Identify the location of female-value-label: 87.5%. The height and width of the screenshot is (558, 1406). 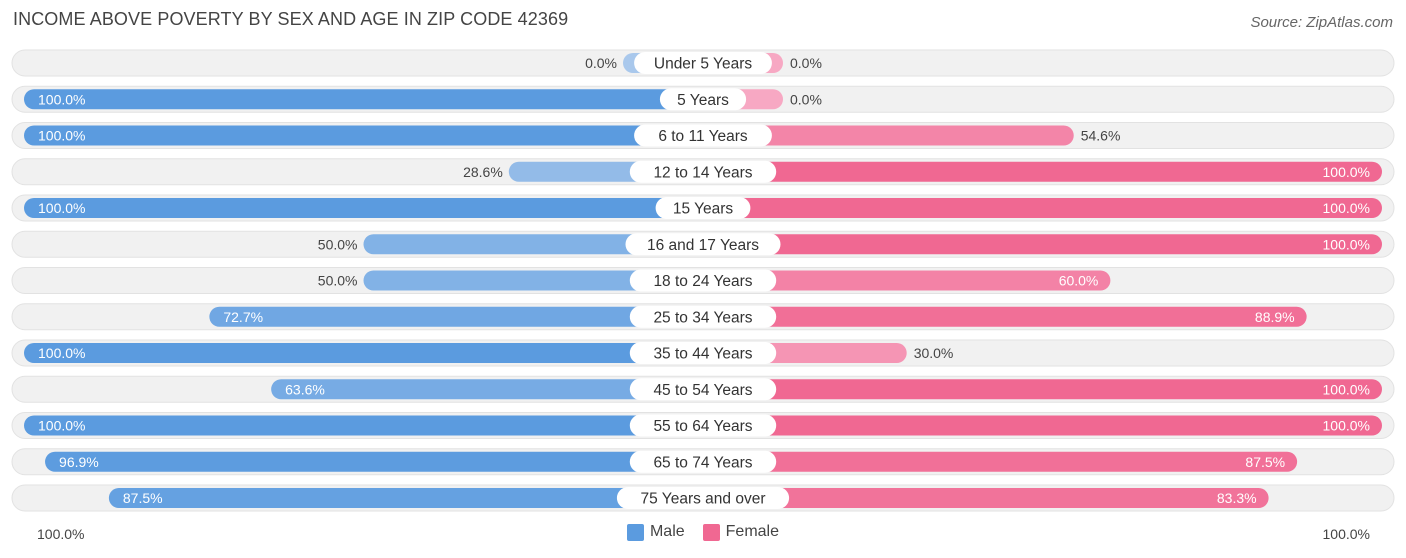
(1265, 462).